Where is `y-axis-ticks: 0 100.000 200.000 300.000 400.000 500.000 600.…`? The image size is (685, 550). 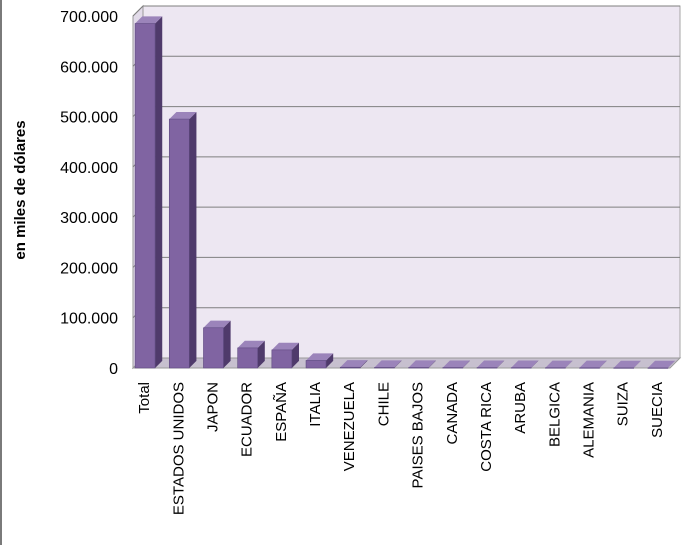
y-axis-ticks: 0 100.000 200.000 300.000 400.000 500.000 600.… is located at coordinates (89, 193).